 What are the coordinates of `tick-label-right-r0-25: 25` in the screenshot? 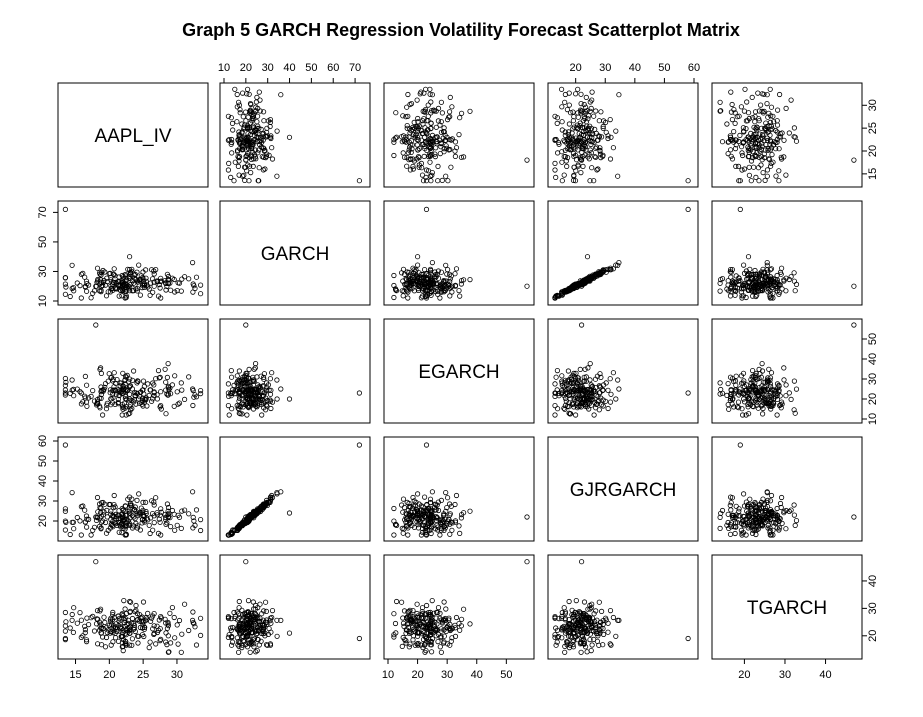 It's located at (873, 128).